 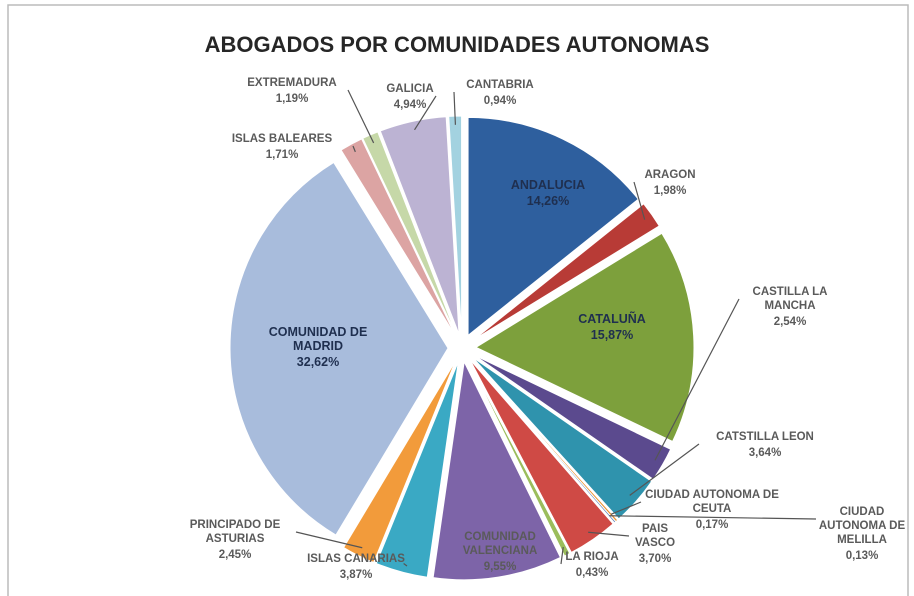 I want to click on slice-value-label: 3,70%, so click(x=655, y=559).